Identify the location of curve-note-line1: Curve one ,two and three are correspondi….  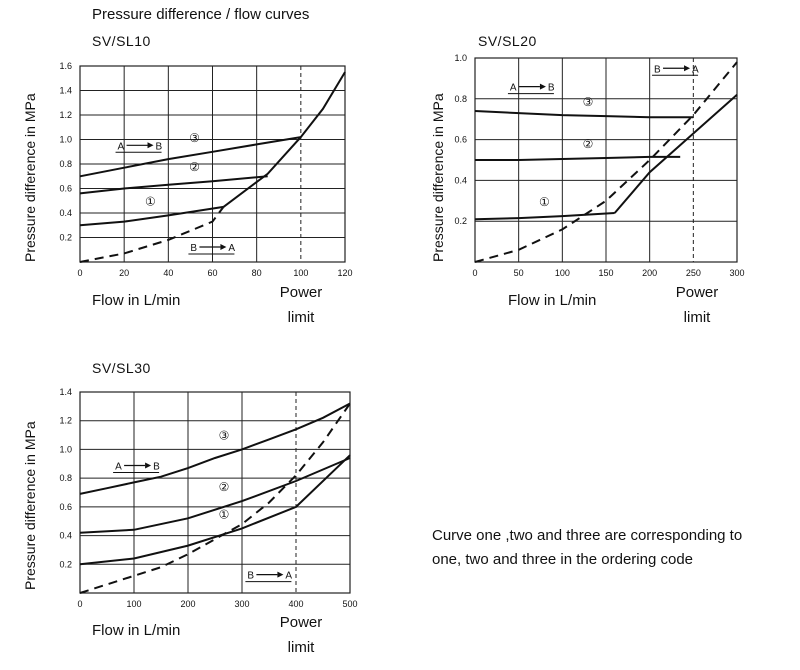
(587, 535).